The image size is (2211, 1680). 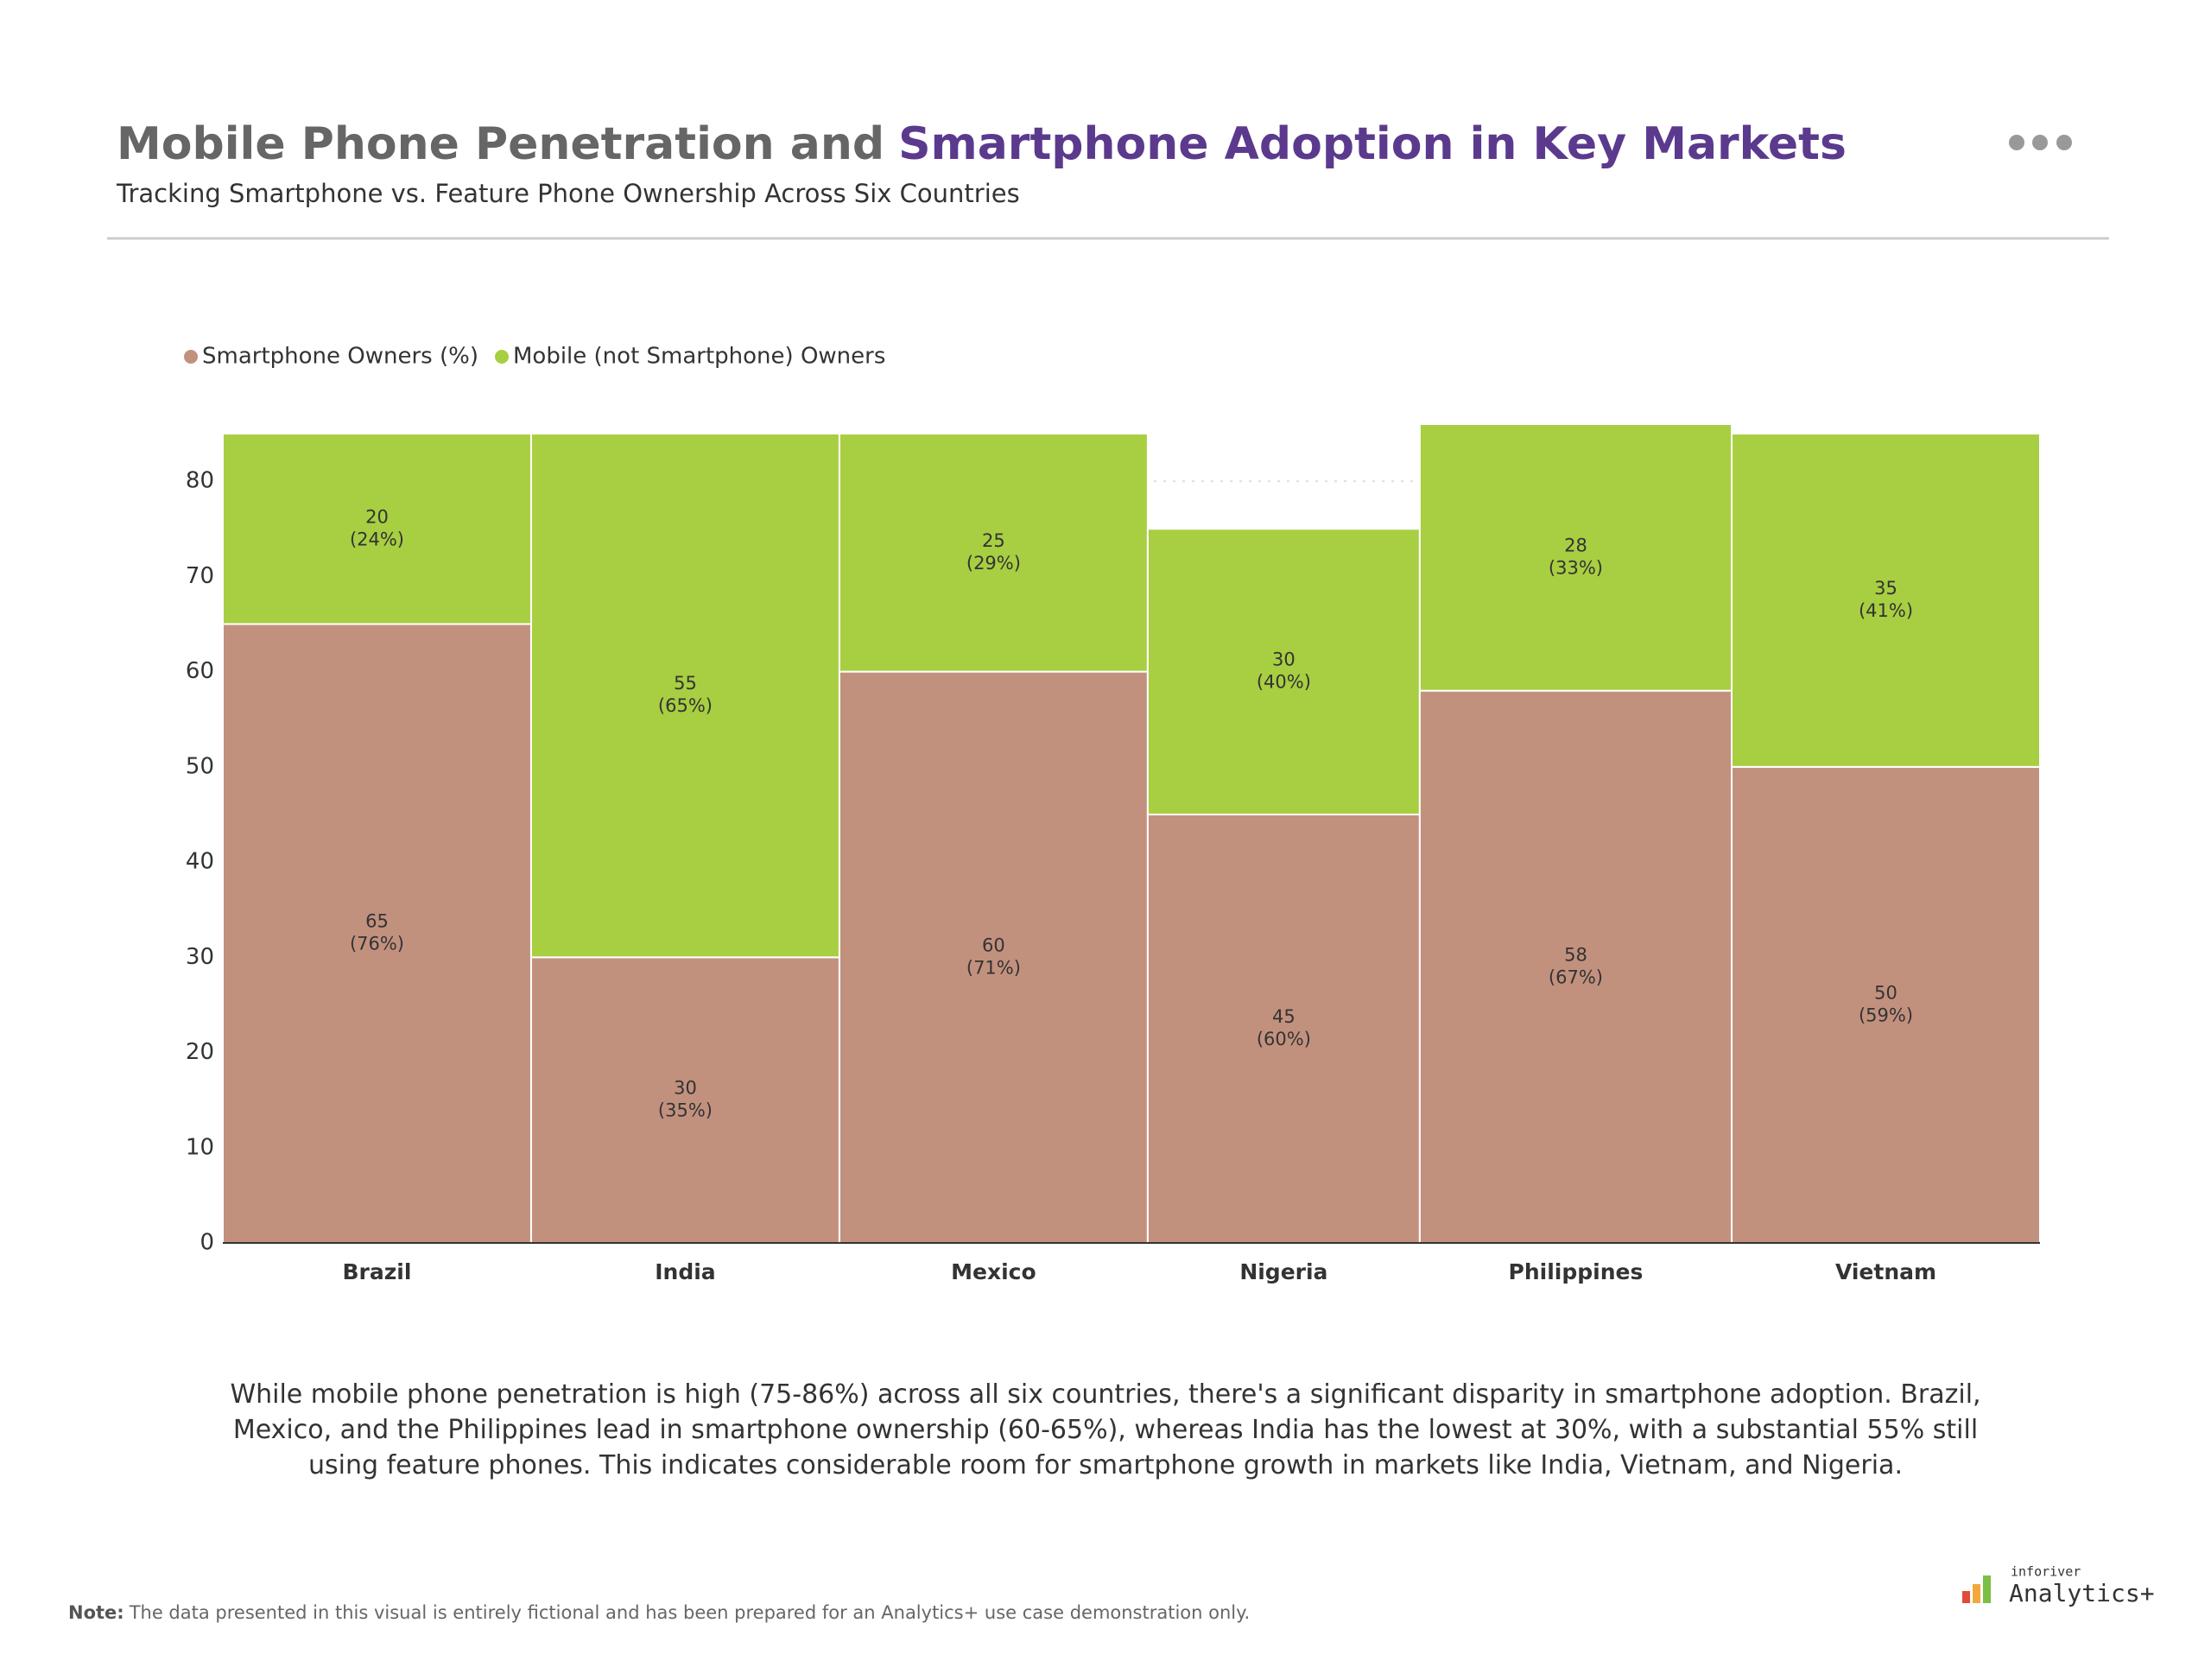 I want to click on value-label: 25, so click(x=994, y=540).